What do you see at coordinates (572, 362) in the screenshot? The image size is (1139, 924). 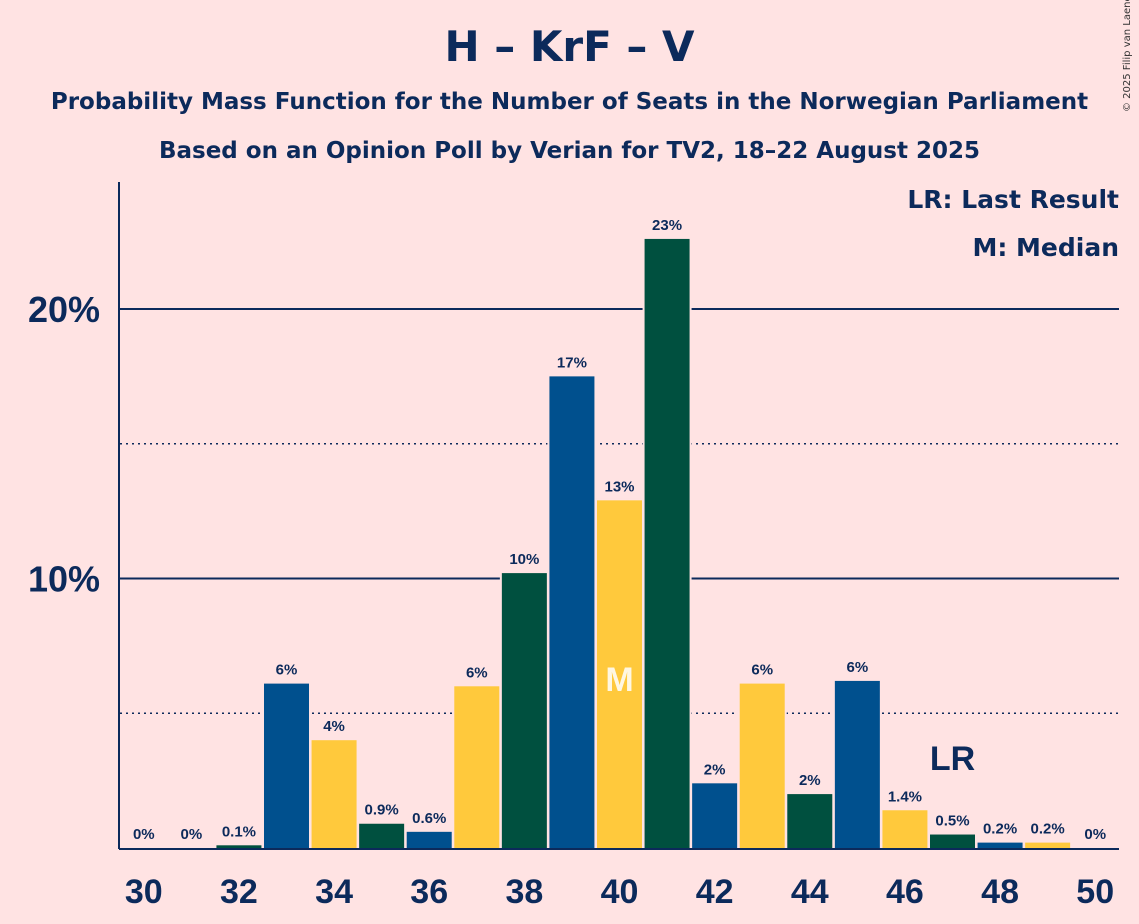 I see `data-label: 17%` at bounding box center [572, 362].